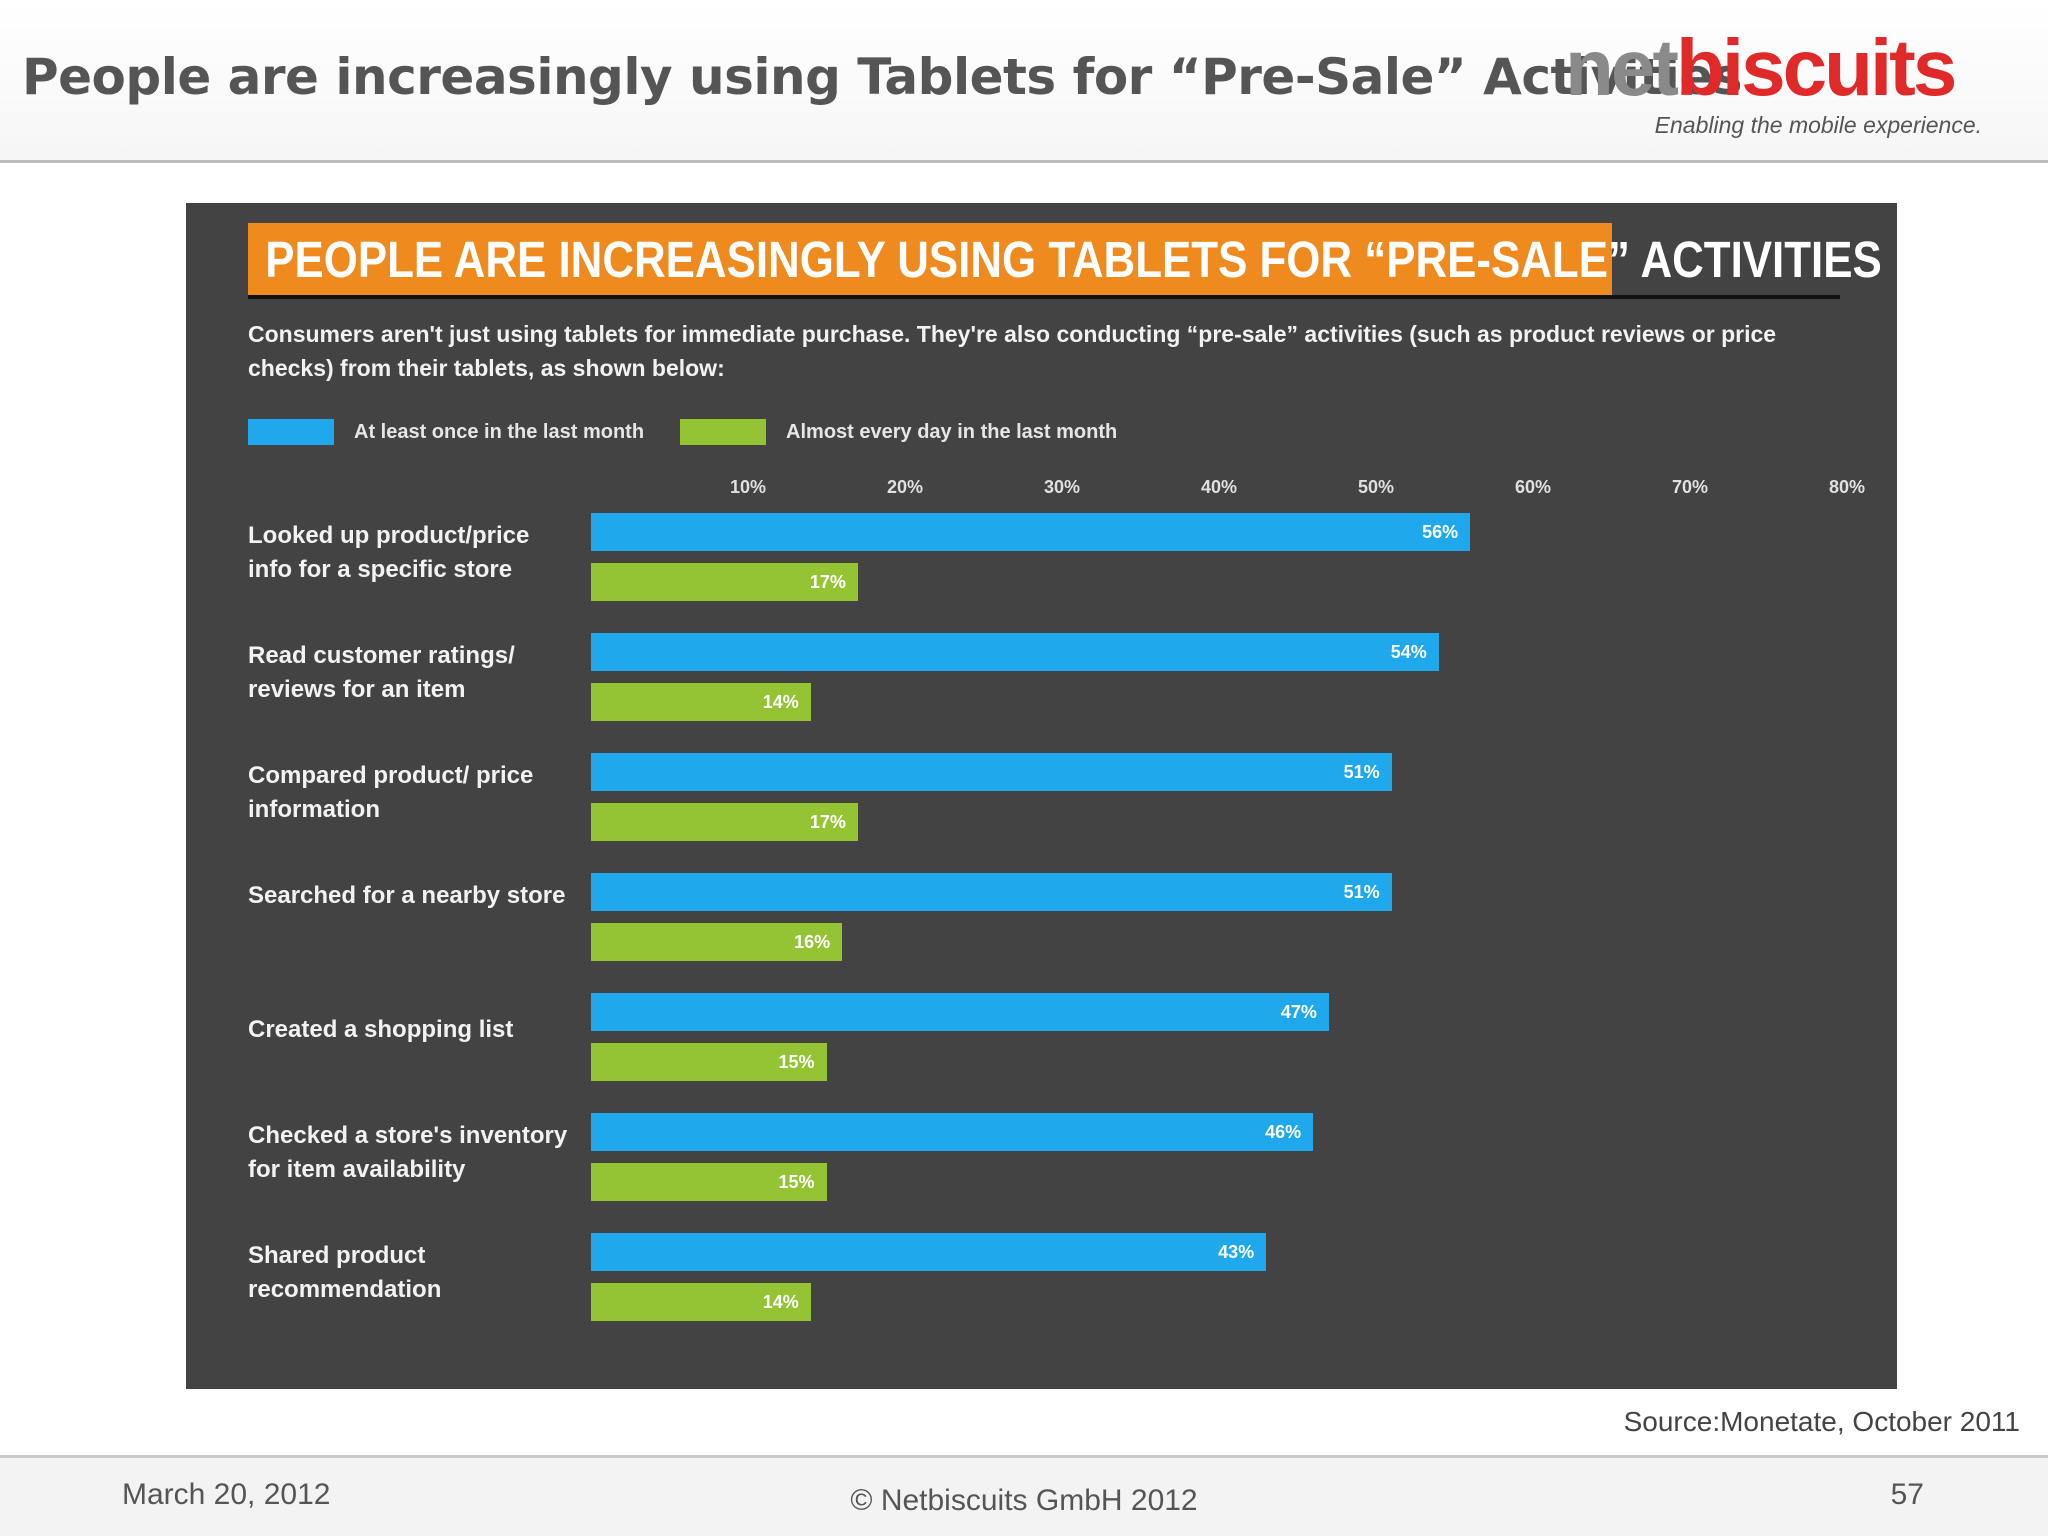 Image resolution: width=2048 pixels, height=1536 pixels. What do you see at coordinates (1847, 487) in the screenshot?
I see `x-tick-label: 80%` at bounding box center [1847, 487].